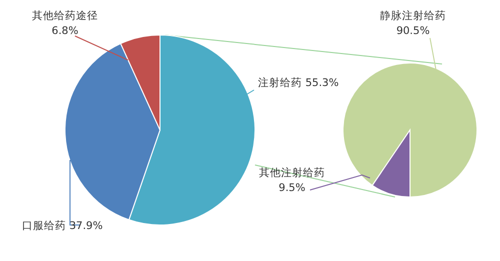 The width and height of the screenshot is (500, 261). I want to click on slice-label: 其他注射给药, so click(292, 172).